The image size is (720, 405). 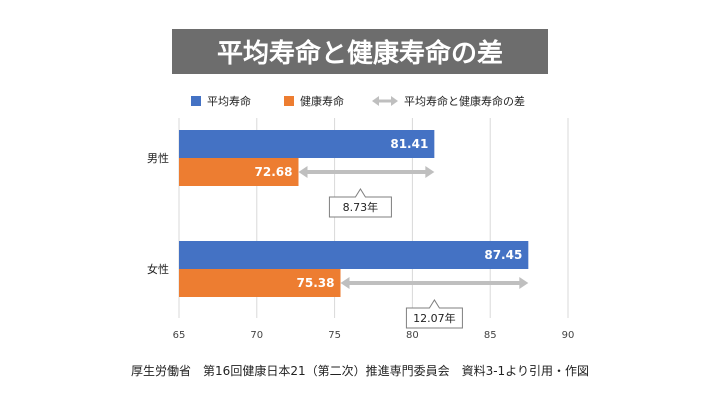 What do you see at coordinates (179, 335) in the screenshot?
I see `x-tick-label: 65` at bounding box center [179, 335].